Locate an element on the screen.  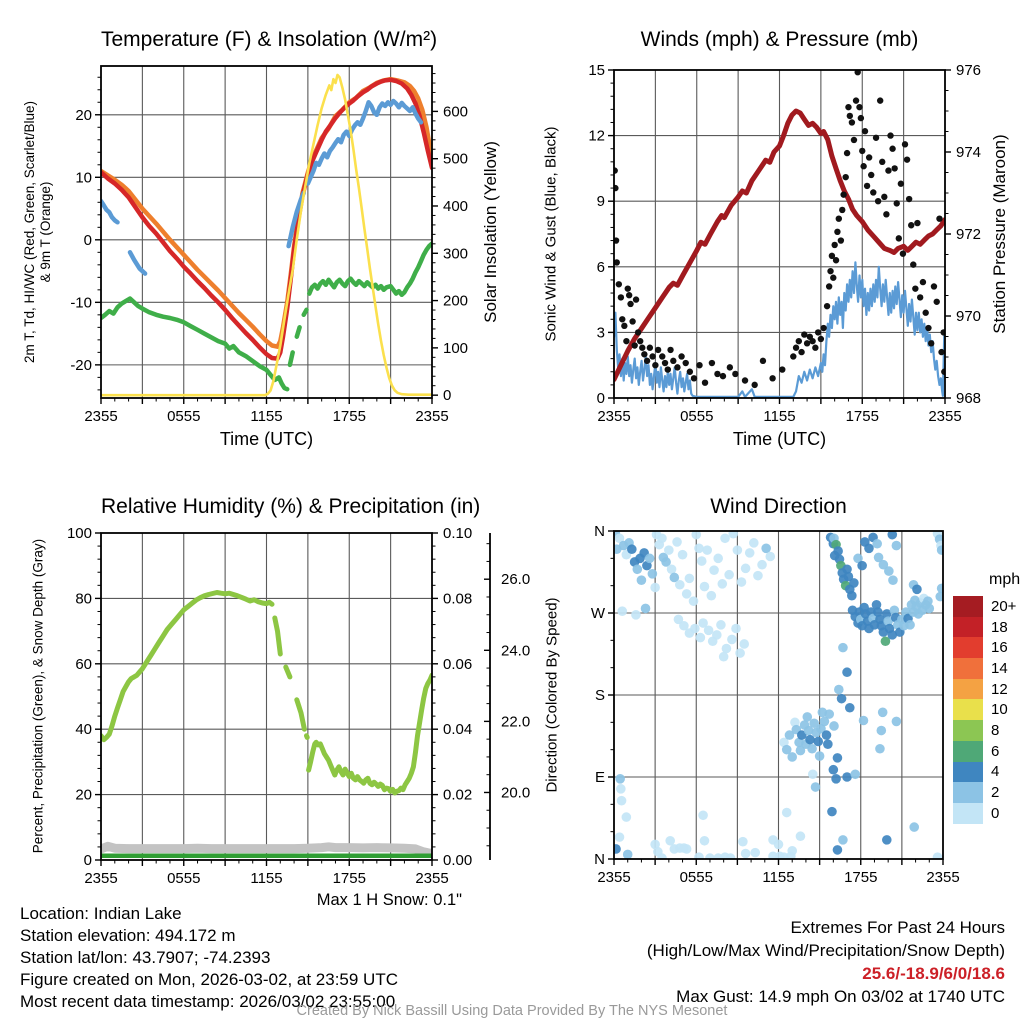
svg-text: 974 is located at coordinates (968, 152).